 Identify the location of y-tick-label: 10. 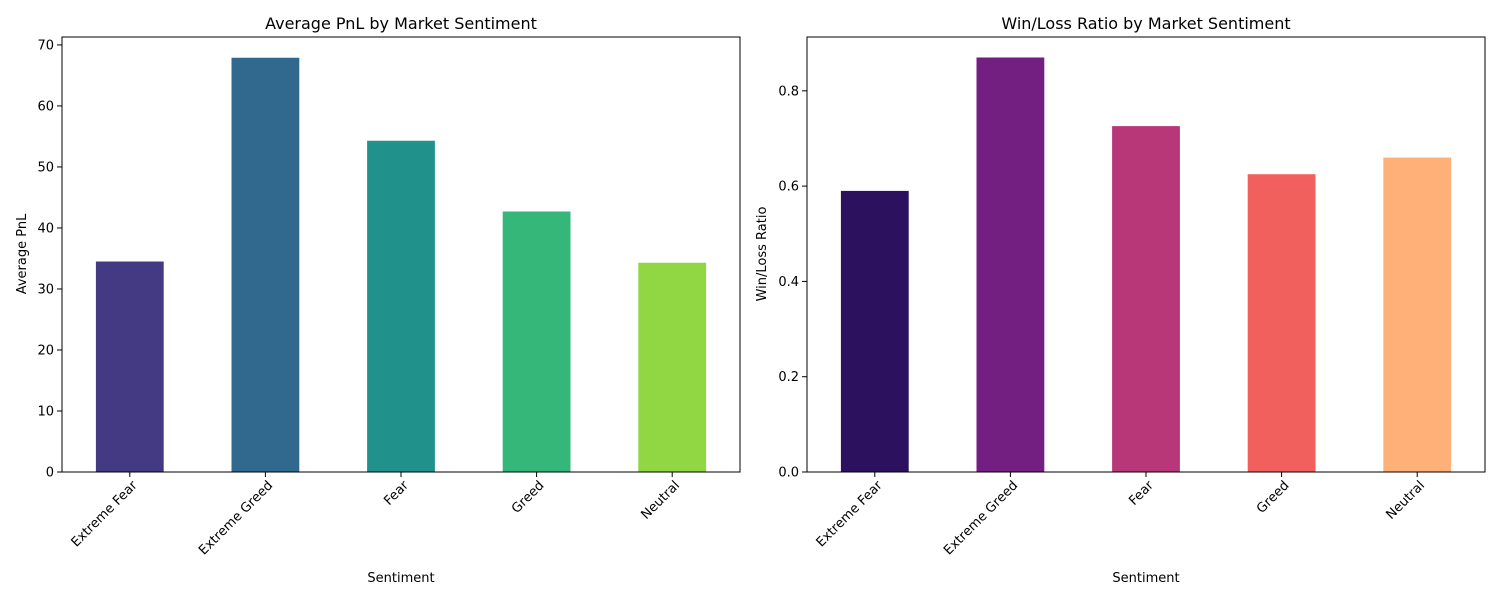
(45, 411).